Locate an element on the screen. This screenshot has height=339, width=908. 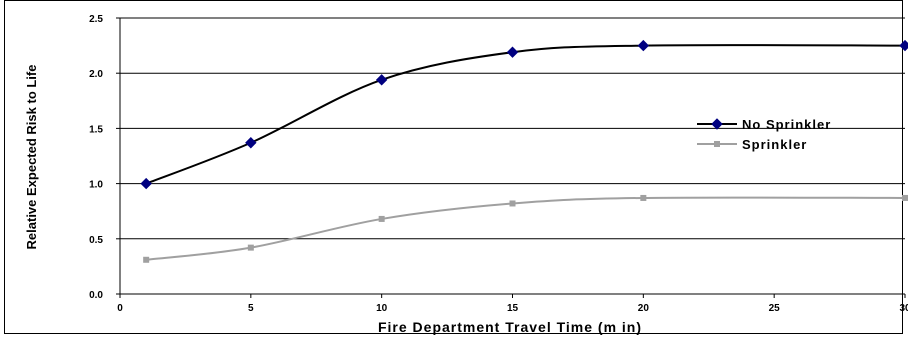
x-tick-label: 15 is located at coordinates (513, 308).